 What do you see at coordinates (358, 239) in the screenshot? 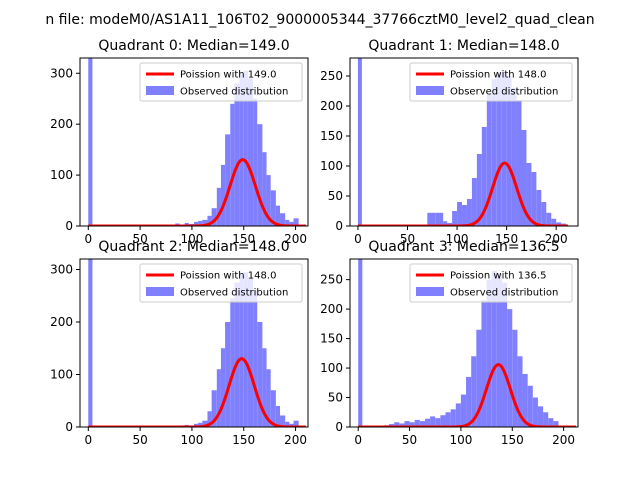
I see `x-tick-label: 0` at bounding box center [358, 239].